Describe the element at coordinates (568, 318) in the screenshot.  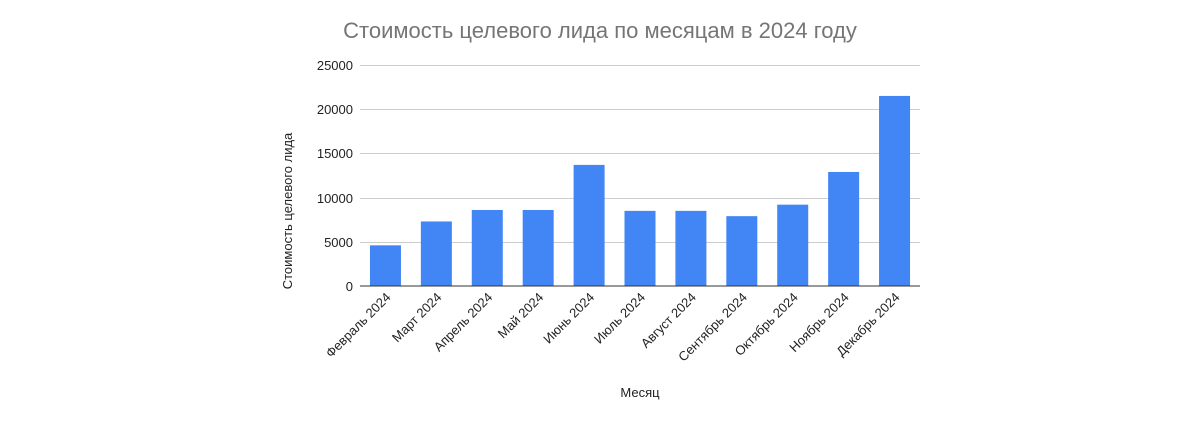
I see `x-tick-label: Июнь 2024` at that location.